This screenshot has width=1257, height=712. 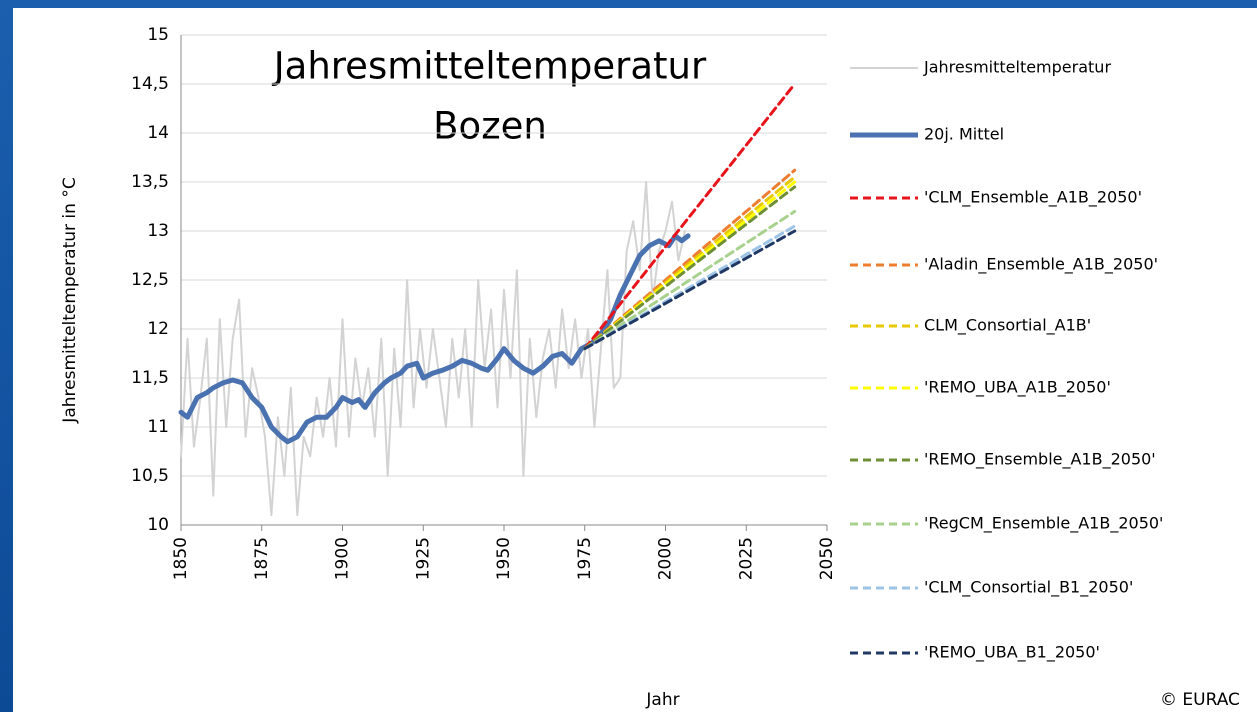 I want to click on y-tick-label: 14,5, so click(x=150, y=84).